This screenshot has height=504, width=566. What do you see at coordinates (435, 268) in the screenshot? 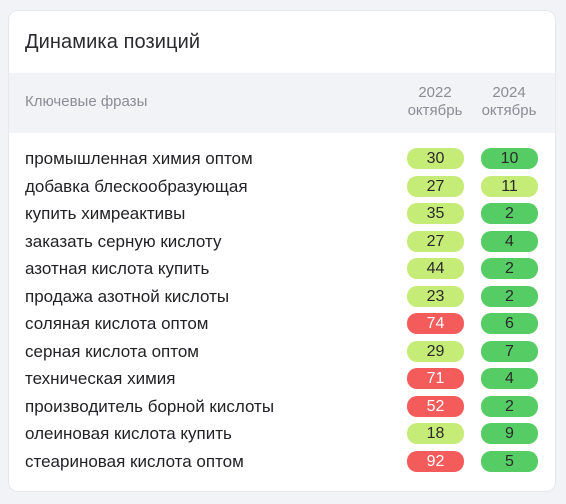
I see `position-2022-badge: 44` at bounding box center [435, 268].